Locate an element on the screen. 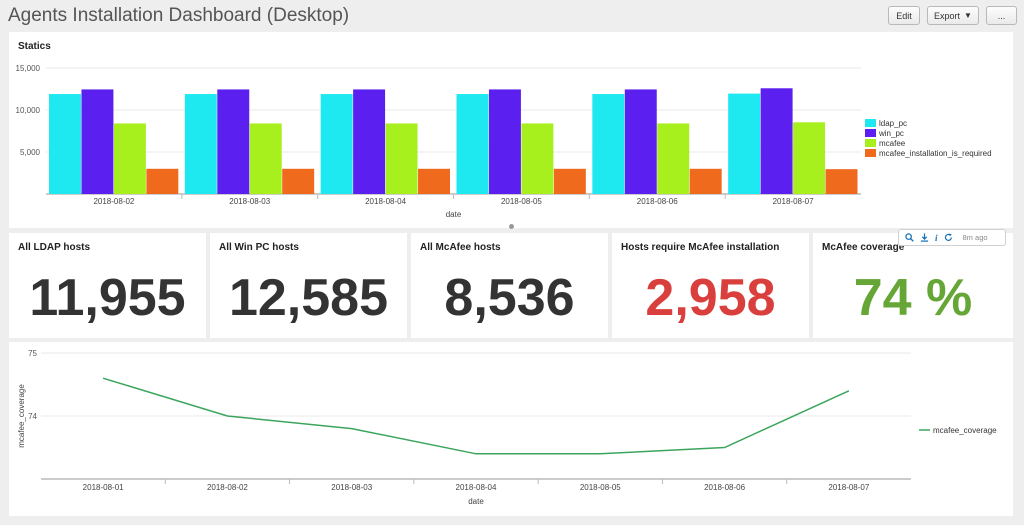 Image resolution: width=1024 pixels, height=525 pixels. legend-item-mcafee_installation_is_required: mcafee_installation_is_required is located at coordinates (935, 153).